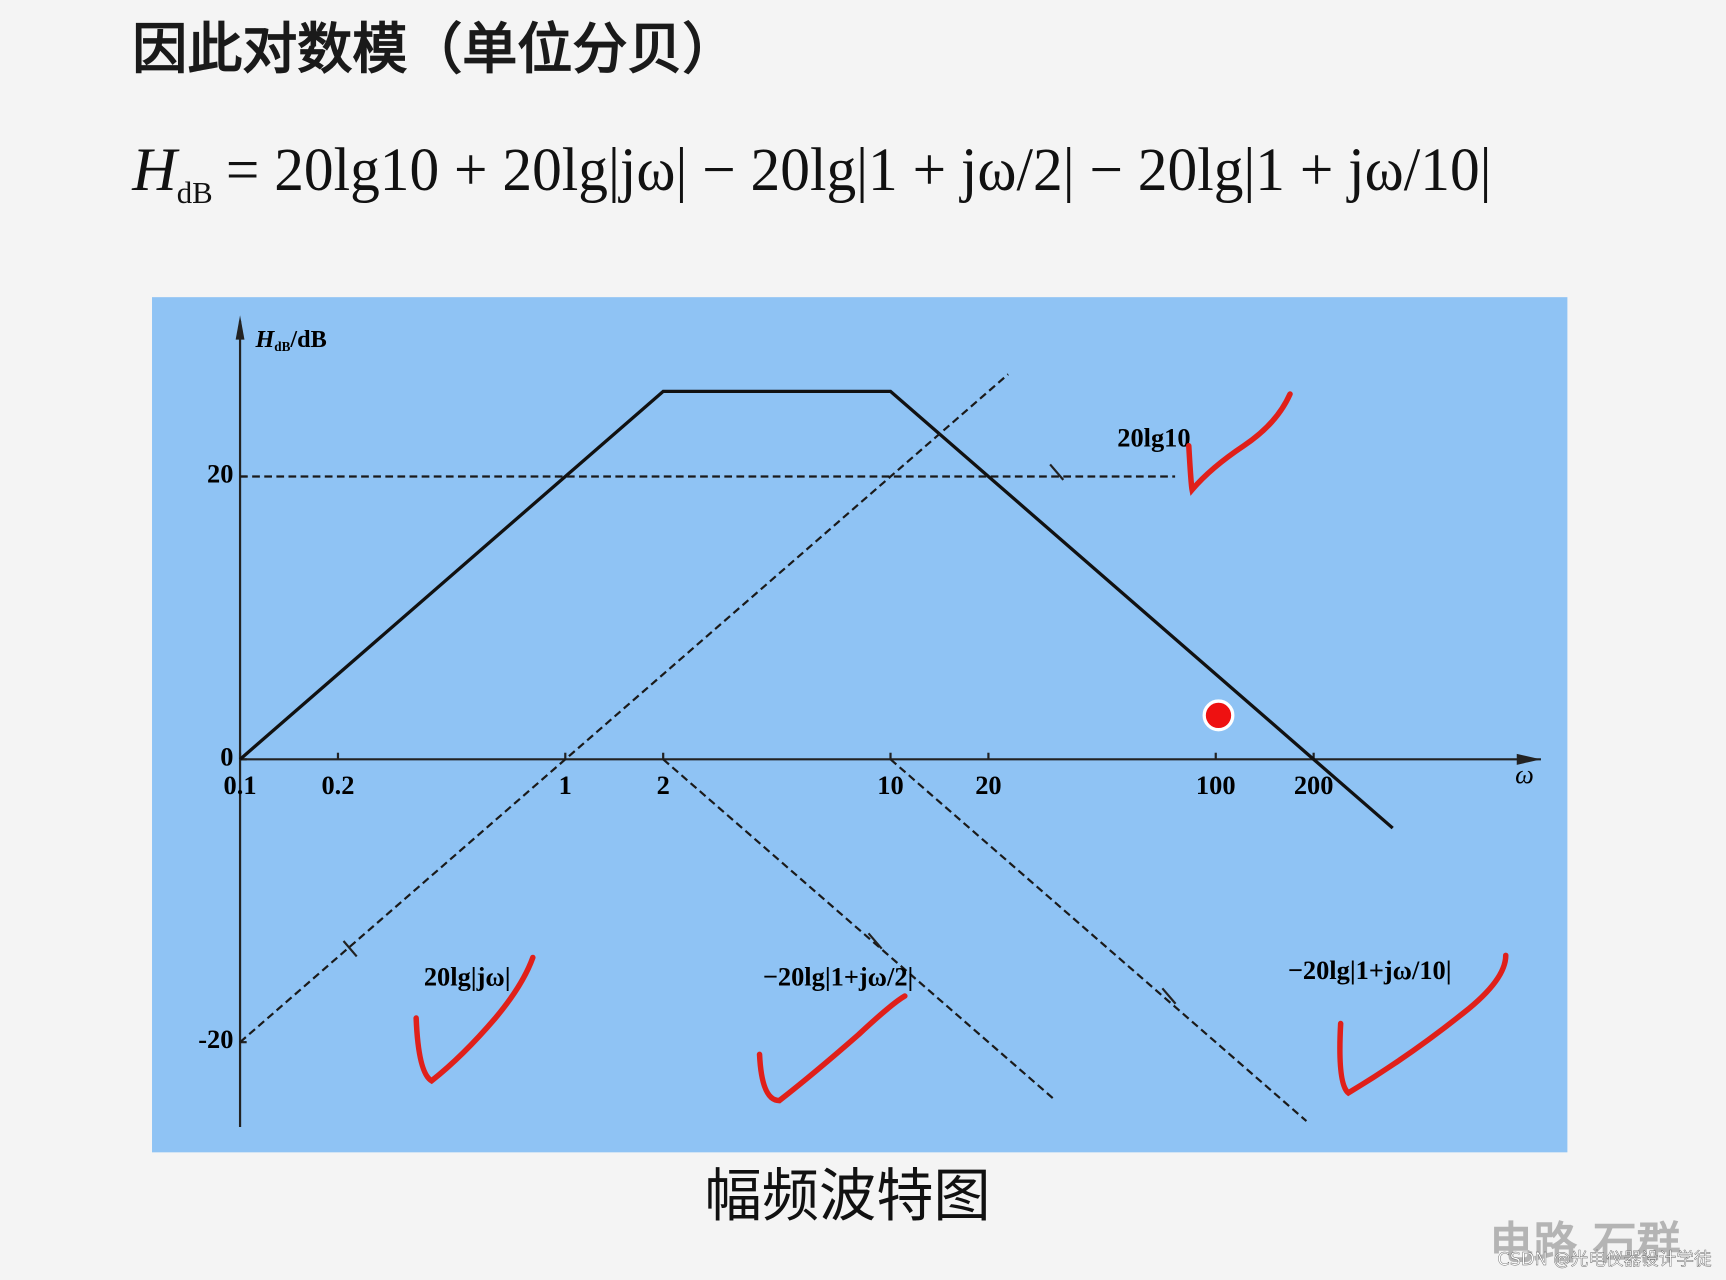 This screenshot has width=1726, height=1280. I want to click on credit: CSDN @光电仪器设计学徒, so click(1604, 1260).